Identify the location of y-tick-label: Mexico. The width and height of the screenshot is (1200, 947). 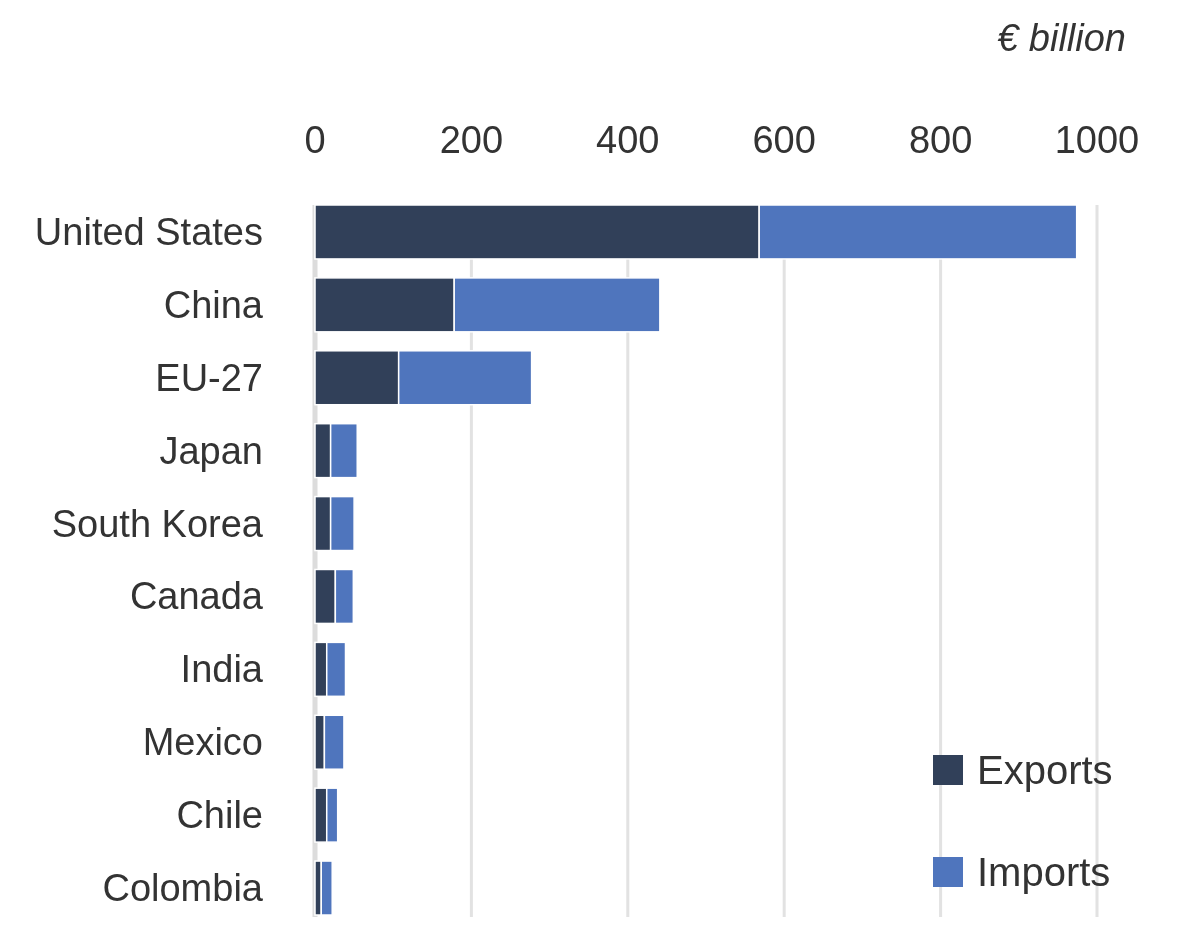
(202, 742).